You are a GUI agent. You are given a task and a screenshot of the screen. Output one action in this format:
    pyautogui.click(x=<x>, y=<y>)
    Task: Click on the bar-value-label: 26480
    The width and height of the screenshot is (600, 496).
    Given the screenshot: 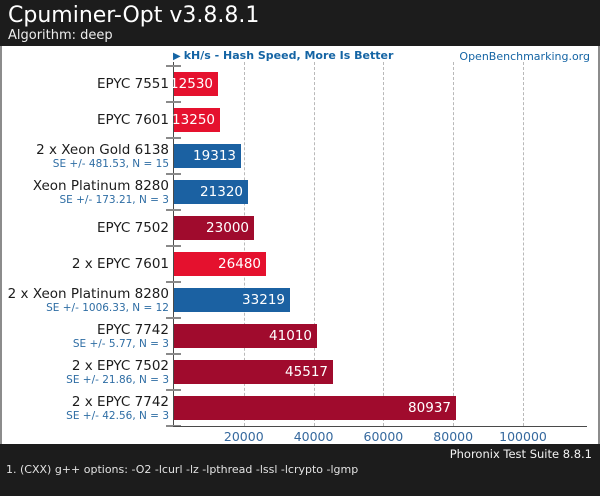 What is the action you would take?
    pyautogui.click(x=239, y=264)
    